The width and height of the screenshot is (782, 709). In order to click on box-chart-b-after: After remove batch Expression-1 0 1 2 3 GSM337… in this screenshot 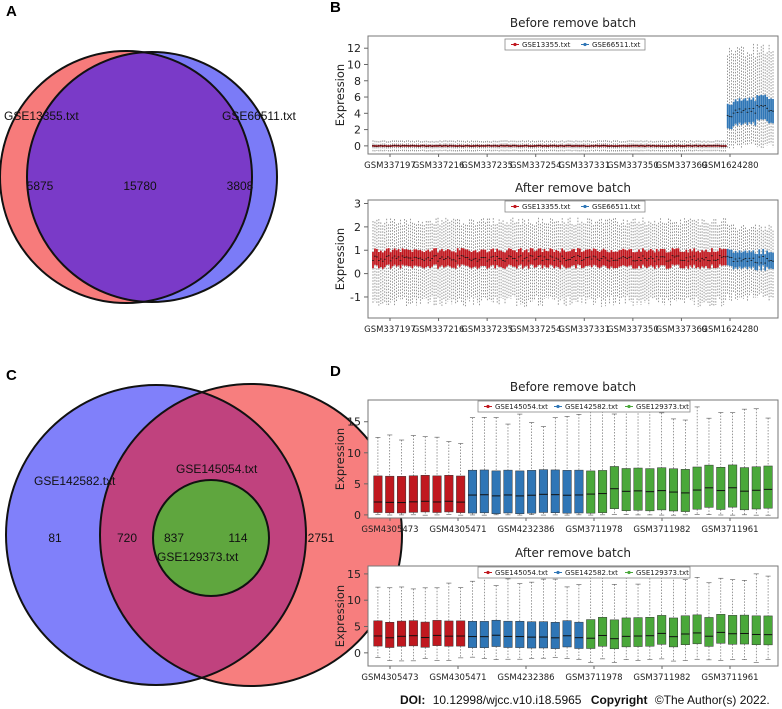, I will do `click(556, 258)`.